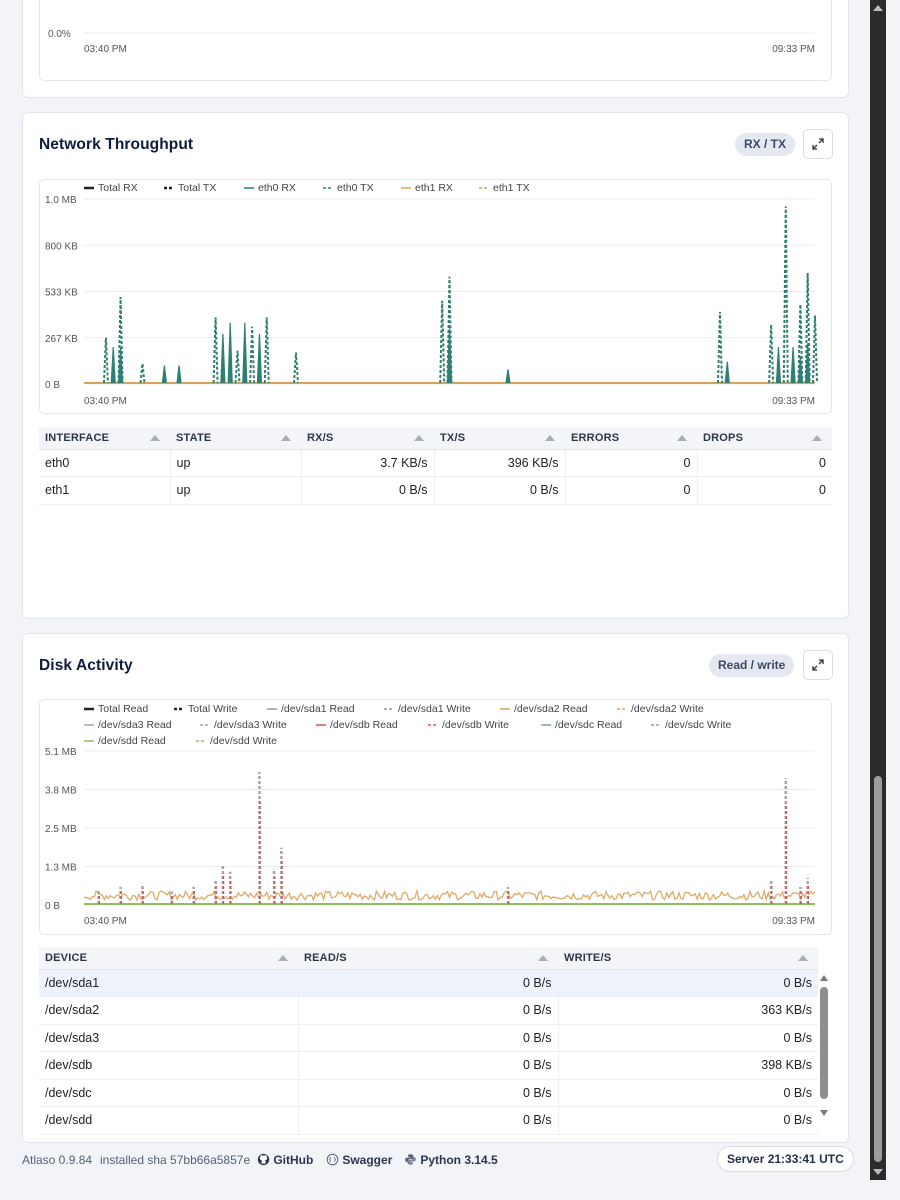  Describe the element at coordinates (213, 709) in the screenshot. I see `legend-entry: Total Write` at that location.